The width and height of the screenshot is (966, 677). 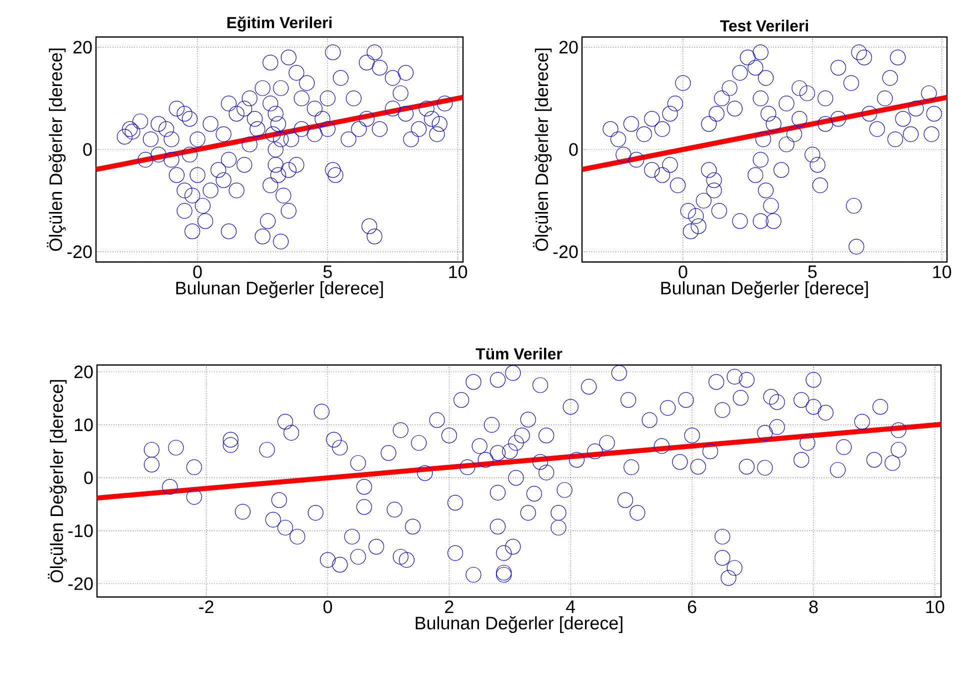 What do you see at coordinates (83, 425) in the screenshot?
I see `y-tick-label: 10` at bounding box center [83, 425].